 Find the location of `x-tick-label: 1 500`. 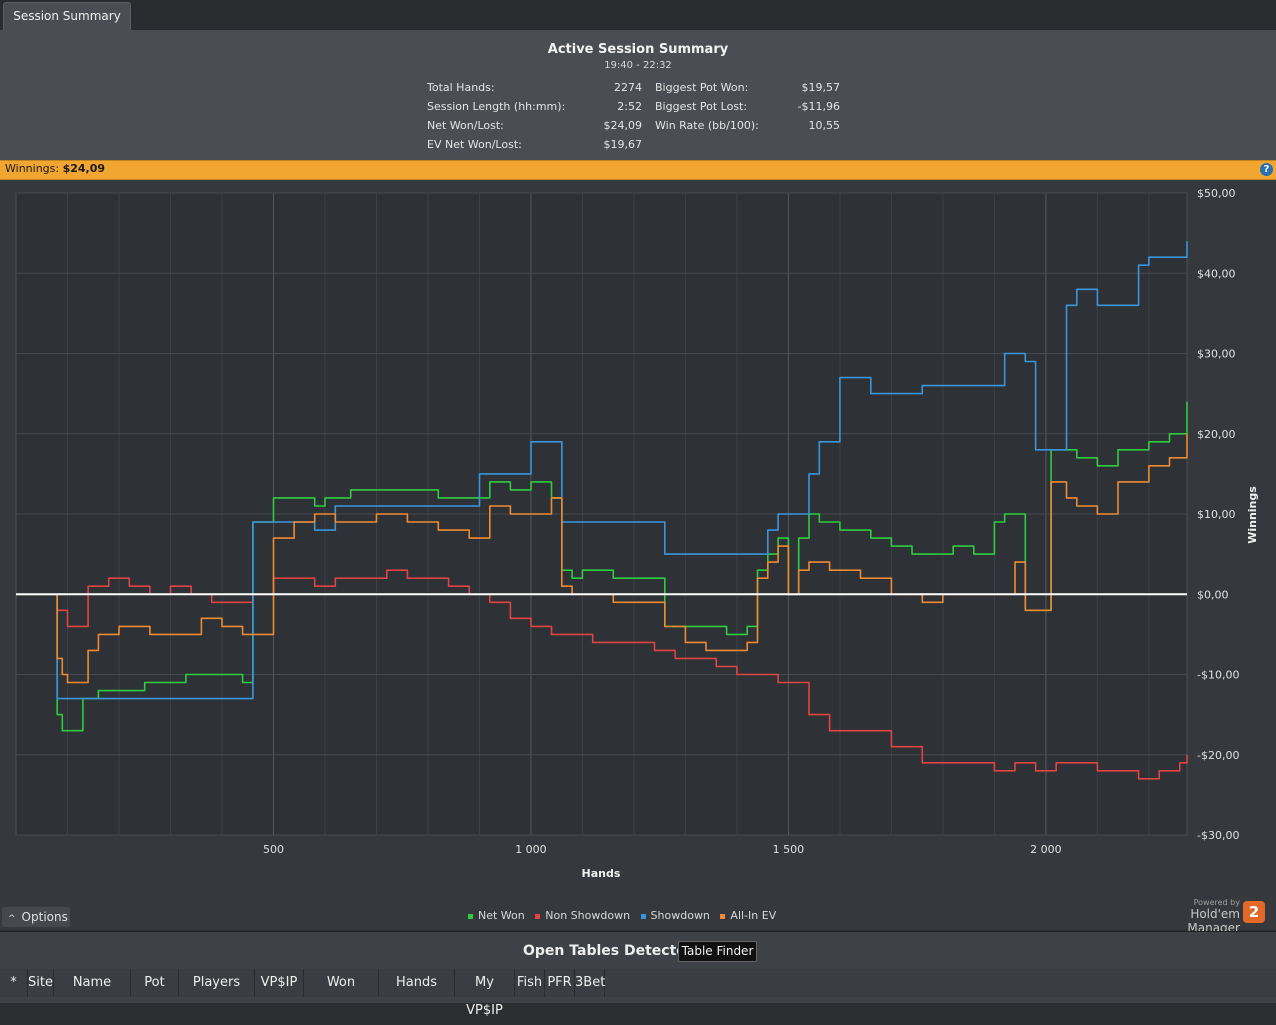

x-tick-label: 1 500 is located at coordinates (789, 849).